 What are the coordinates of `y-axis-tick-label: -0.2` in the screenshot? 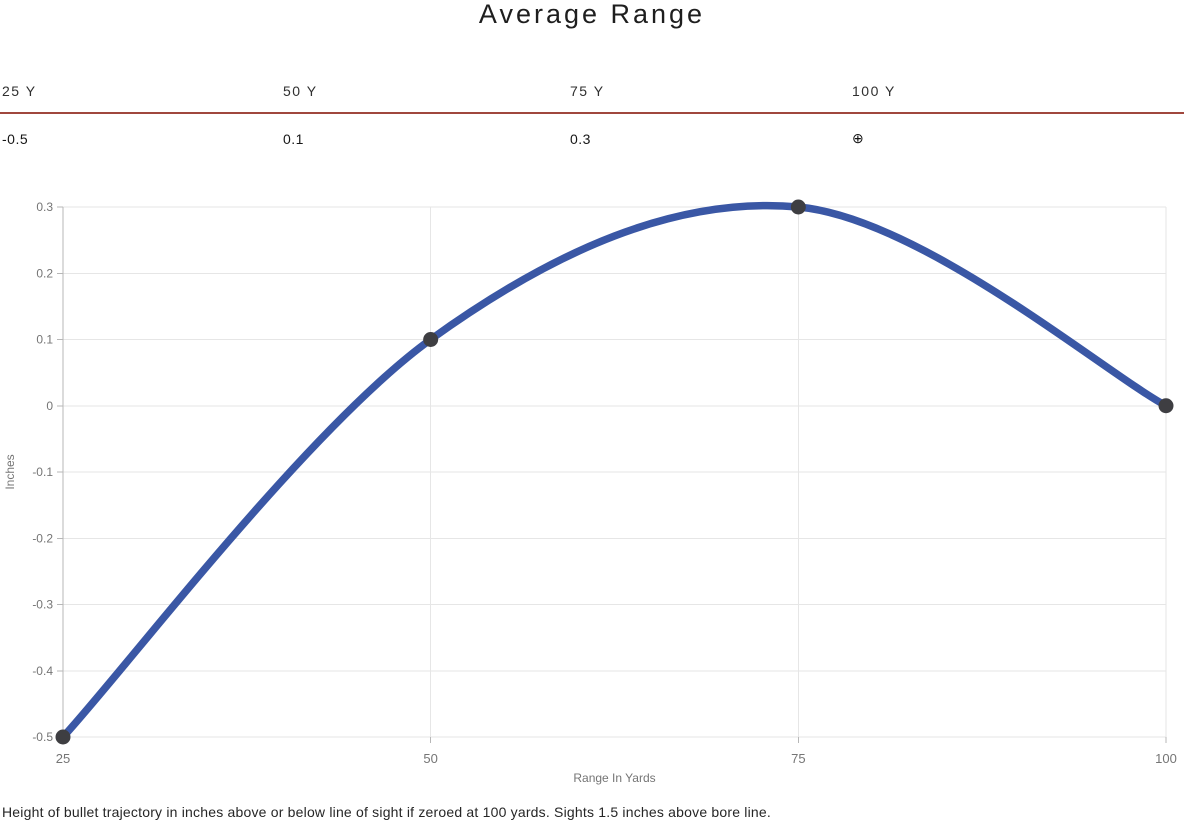 It's located at (42, 538).